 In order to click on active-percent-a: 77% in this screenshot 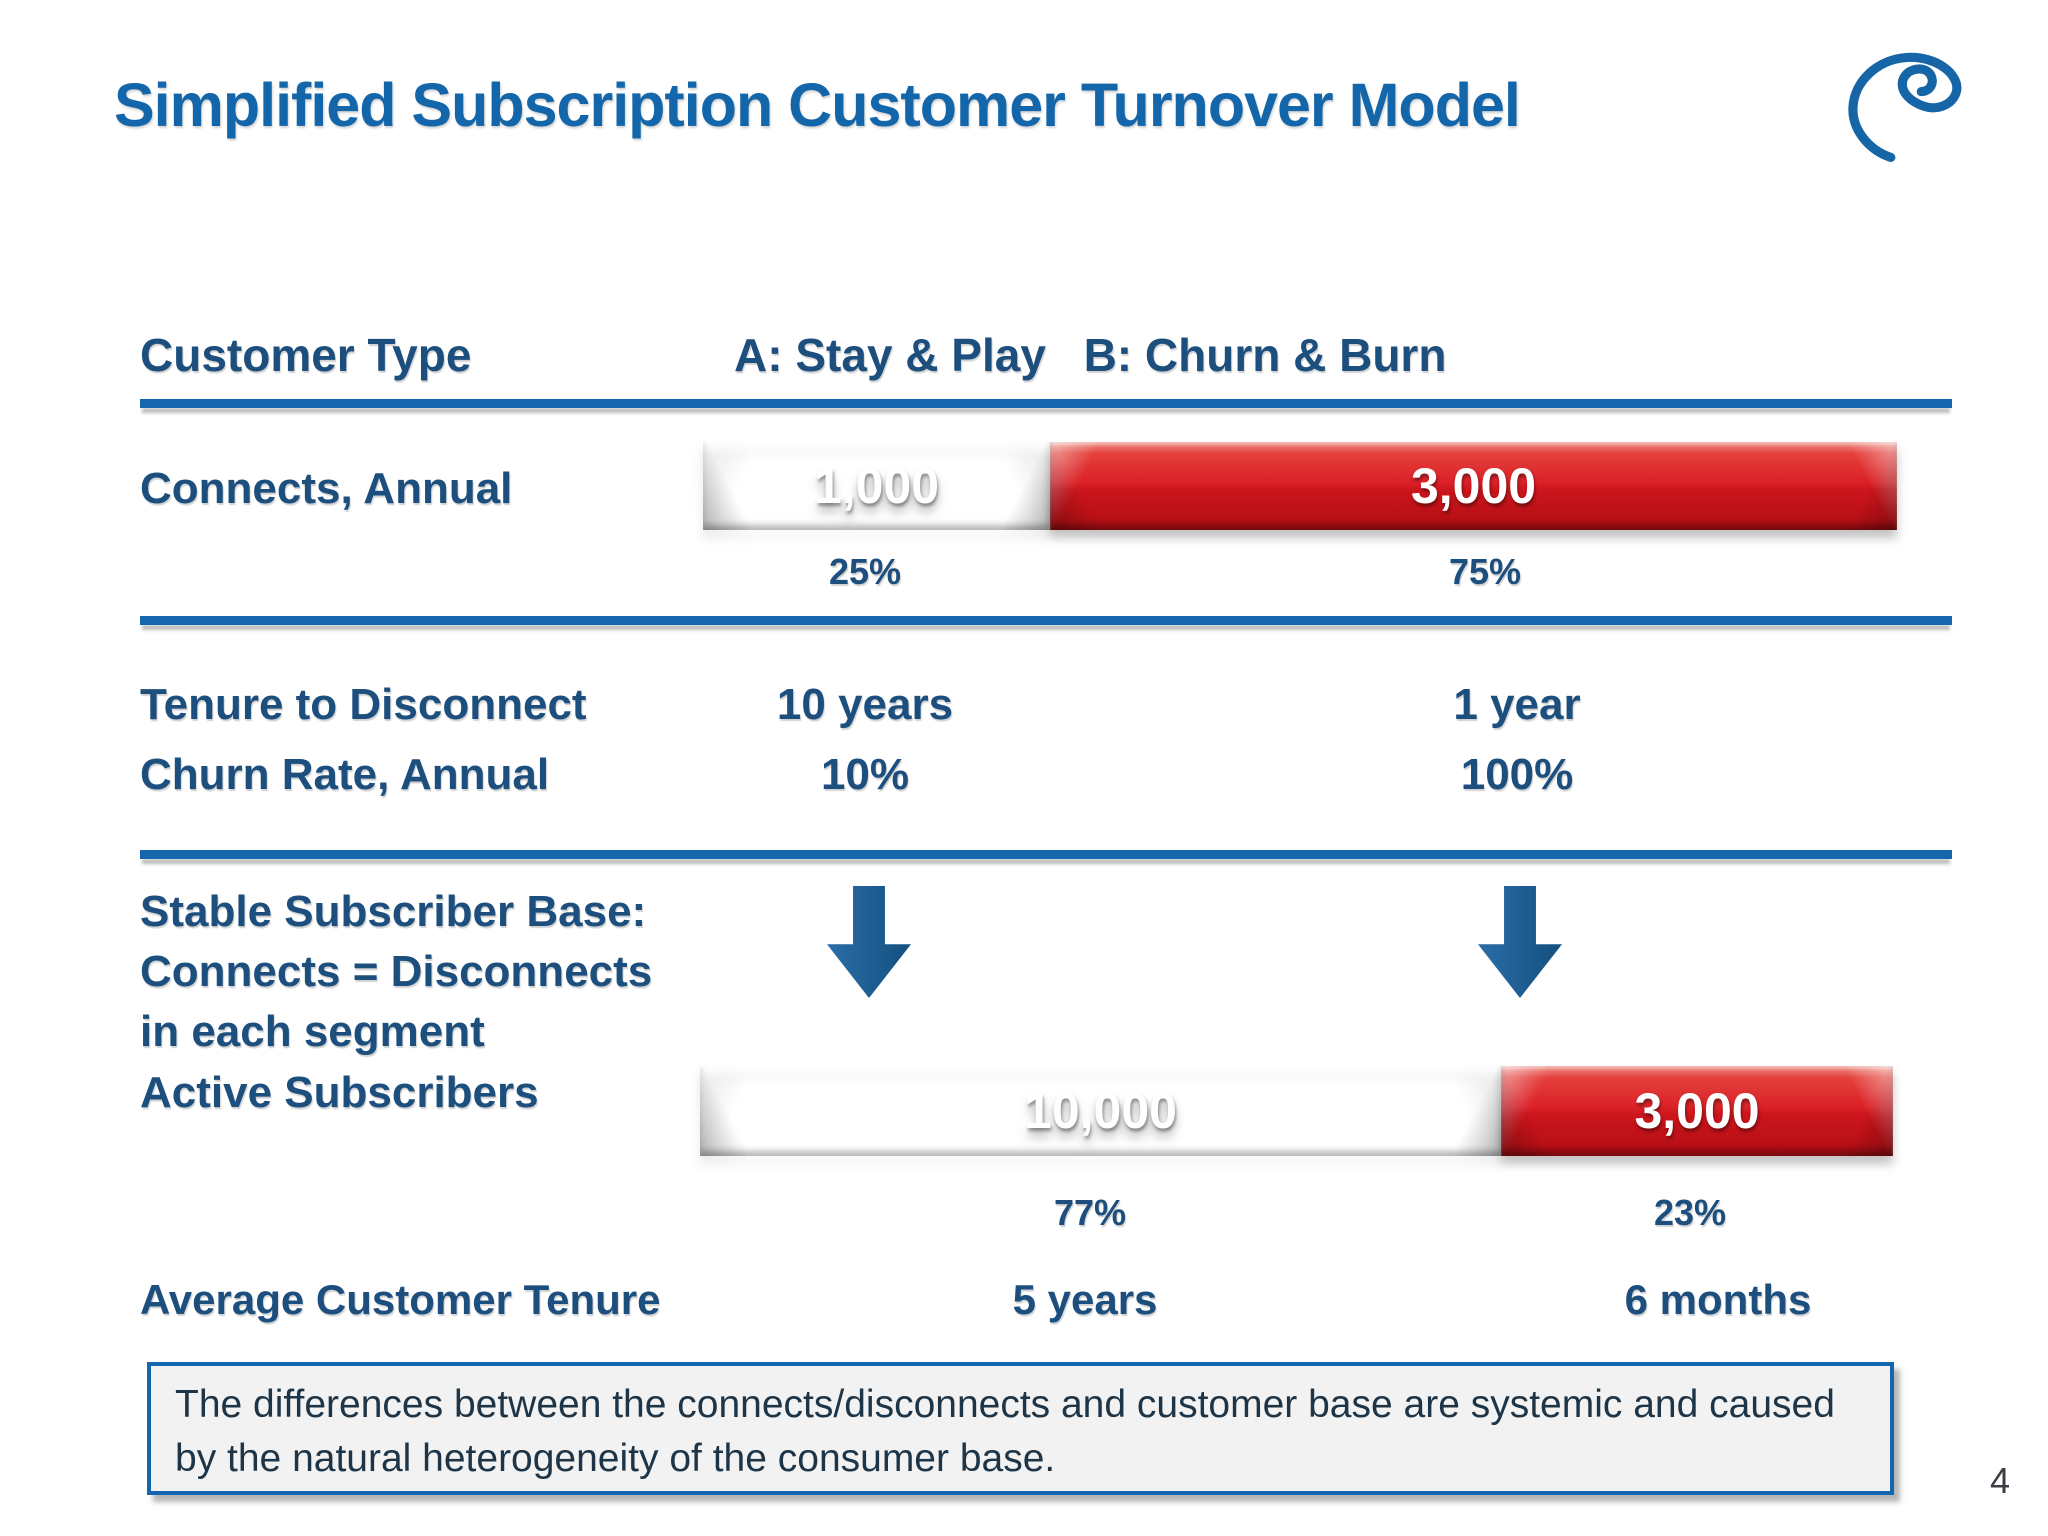, I will do `click(1090, 1212)`.